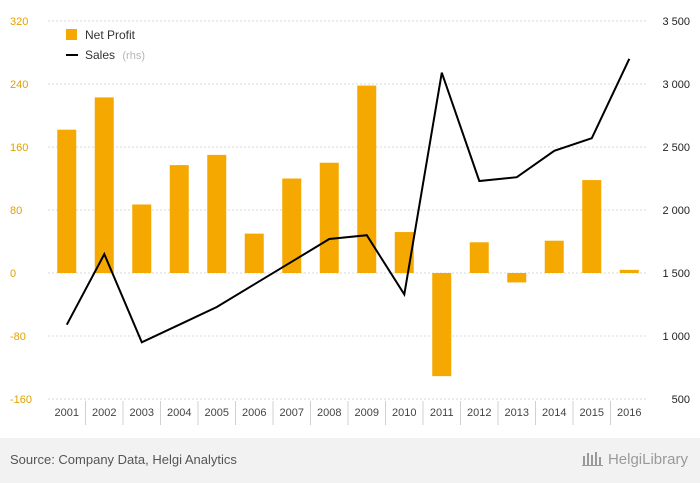  I want to click on right-axis-ticks: 3 500 3 000 2 500 2 000 1 500 1 000 500, so click(676, 211).